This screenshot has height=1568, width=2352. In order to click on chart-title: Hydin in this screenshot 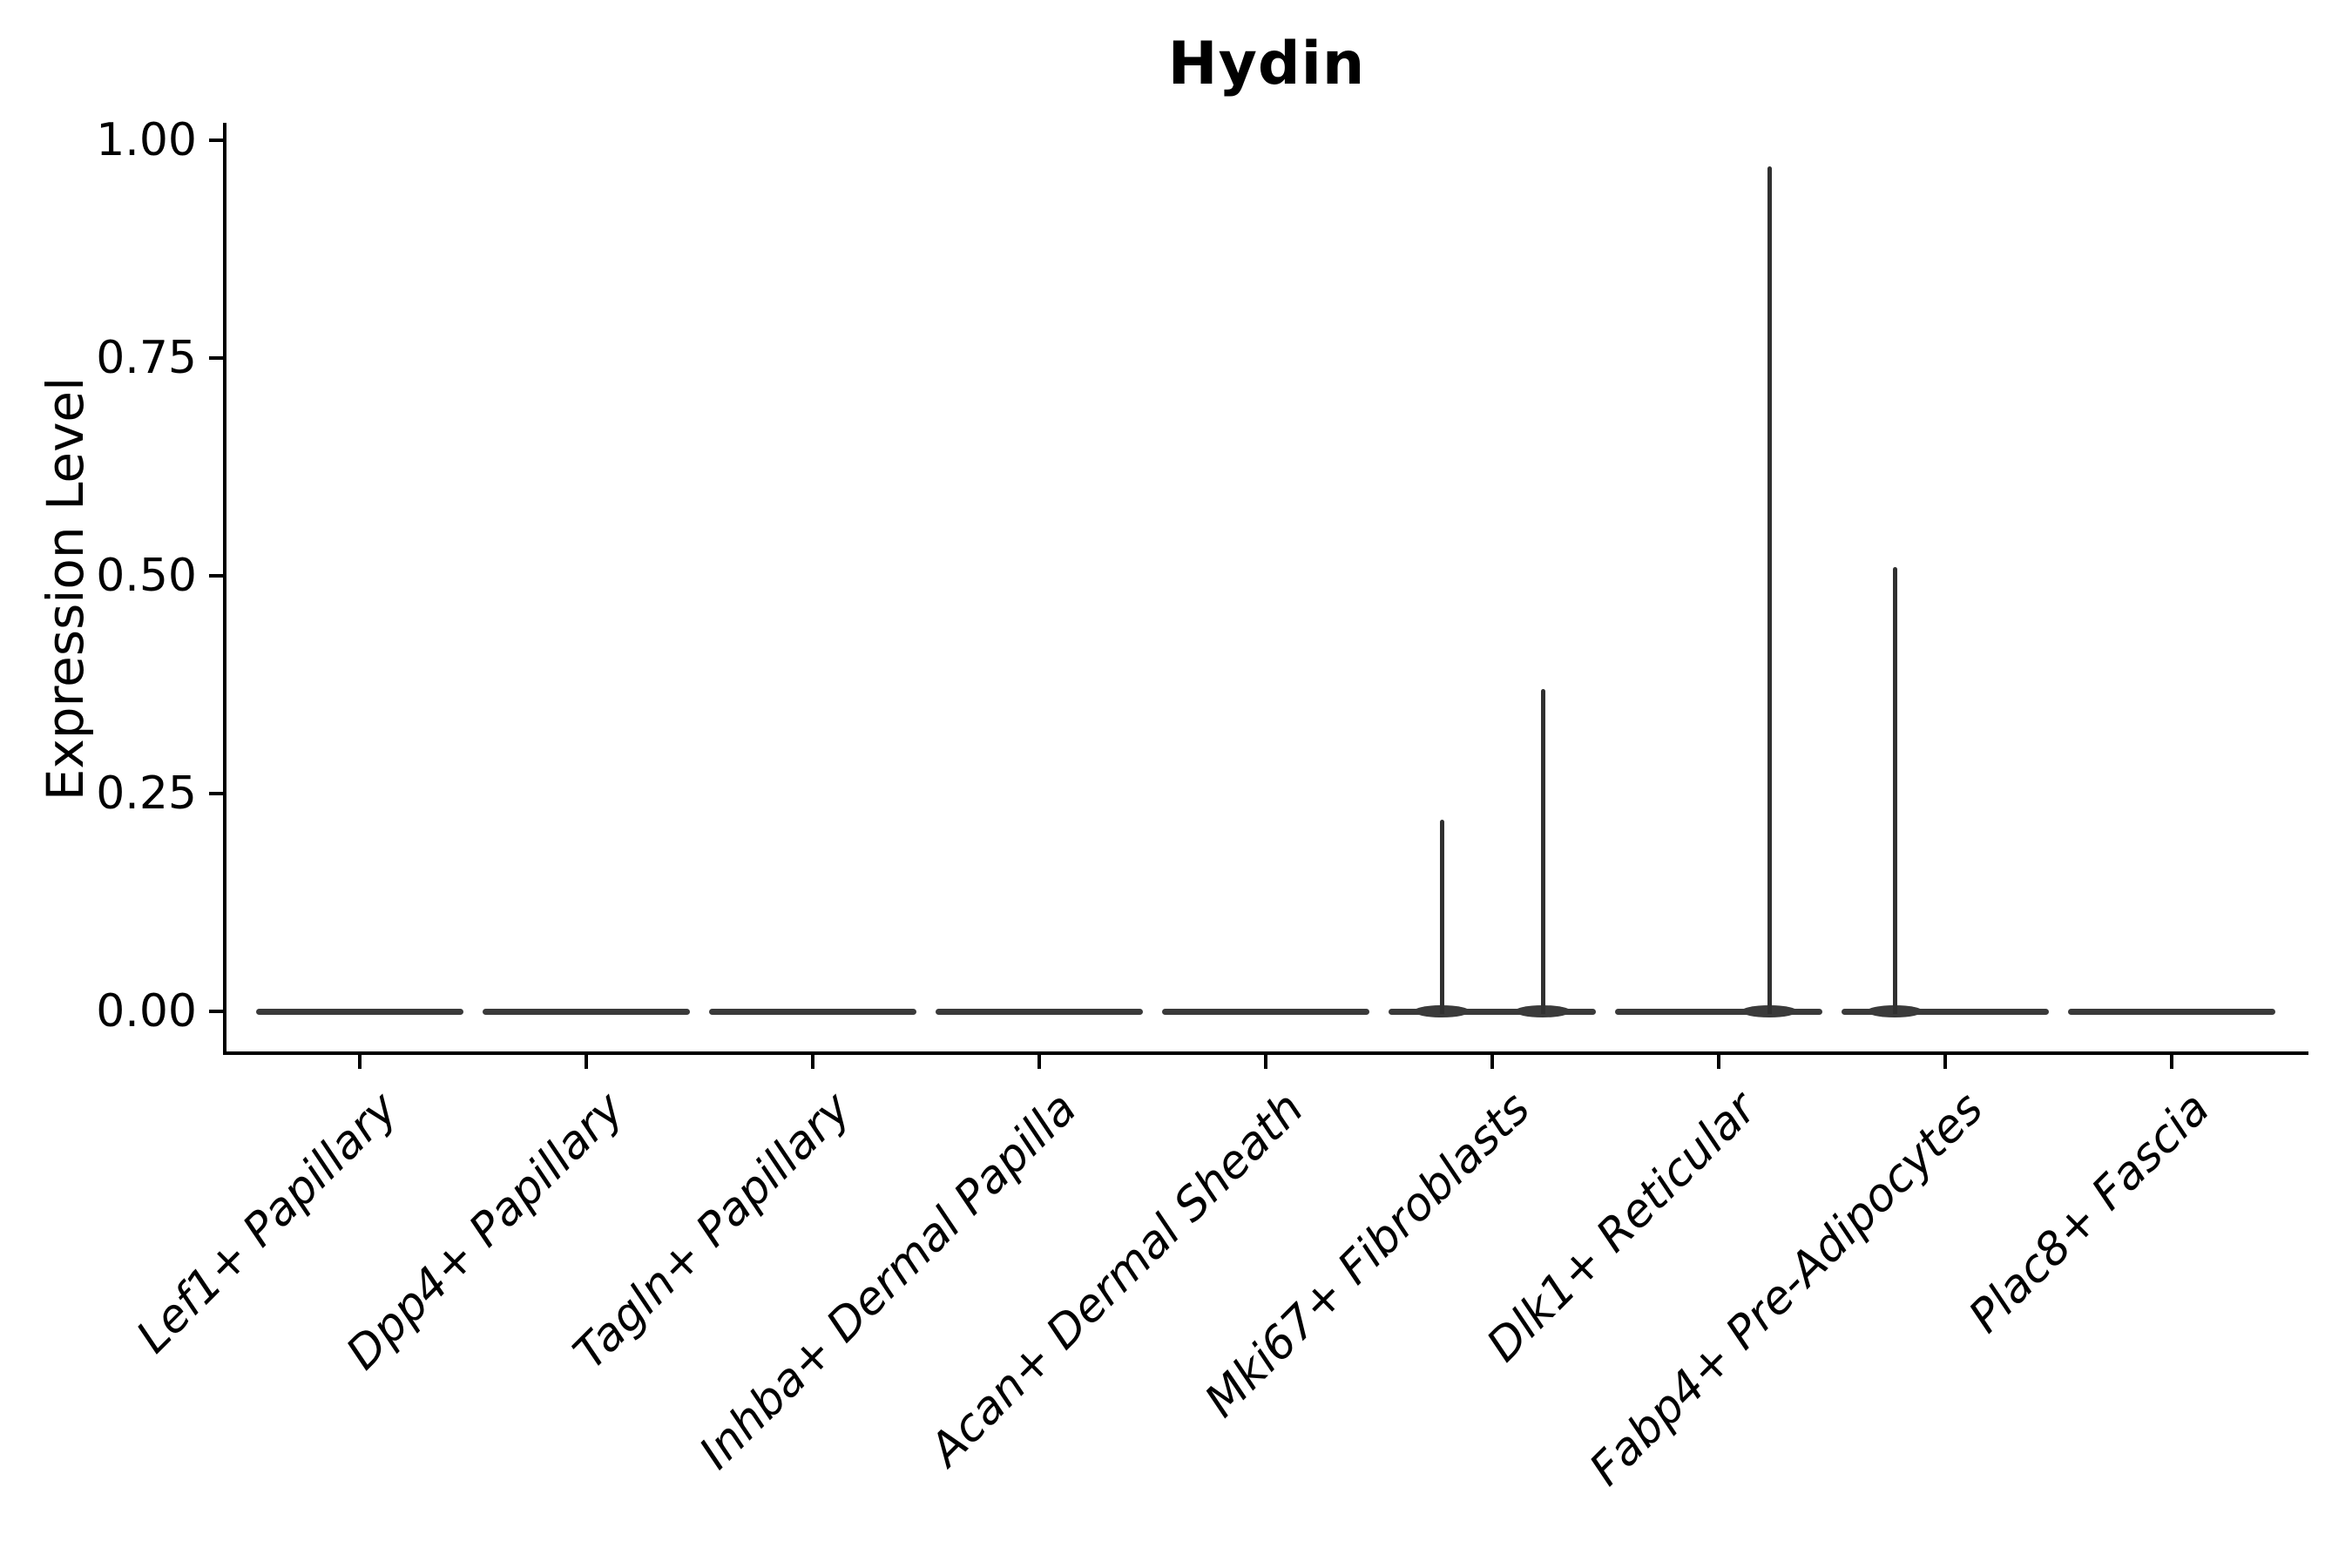, I will do `click(1266, 64)`.